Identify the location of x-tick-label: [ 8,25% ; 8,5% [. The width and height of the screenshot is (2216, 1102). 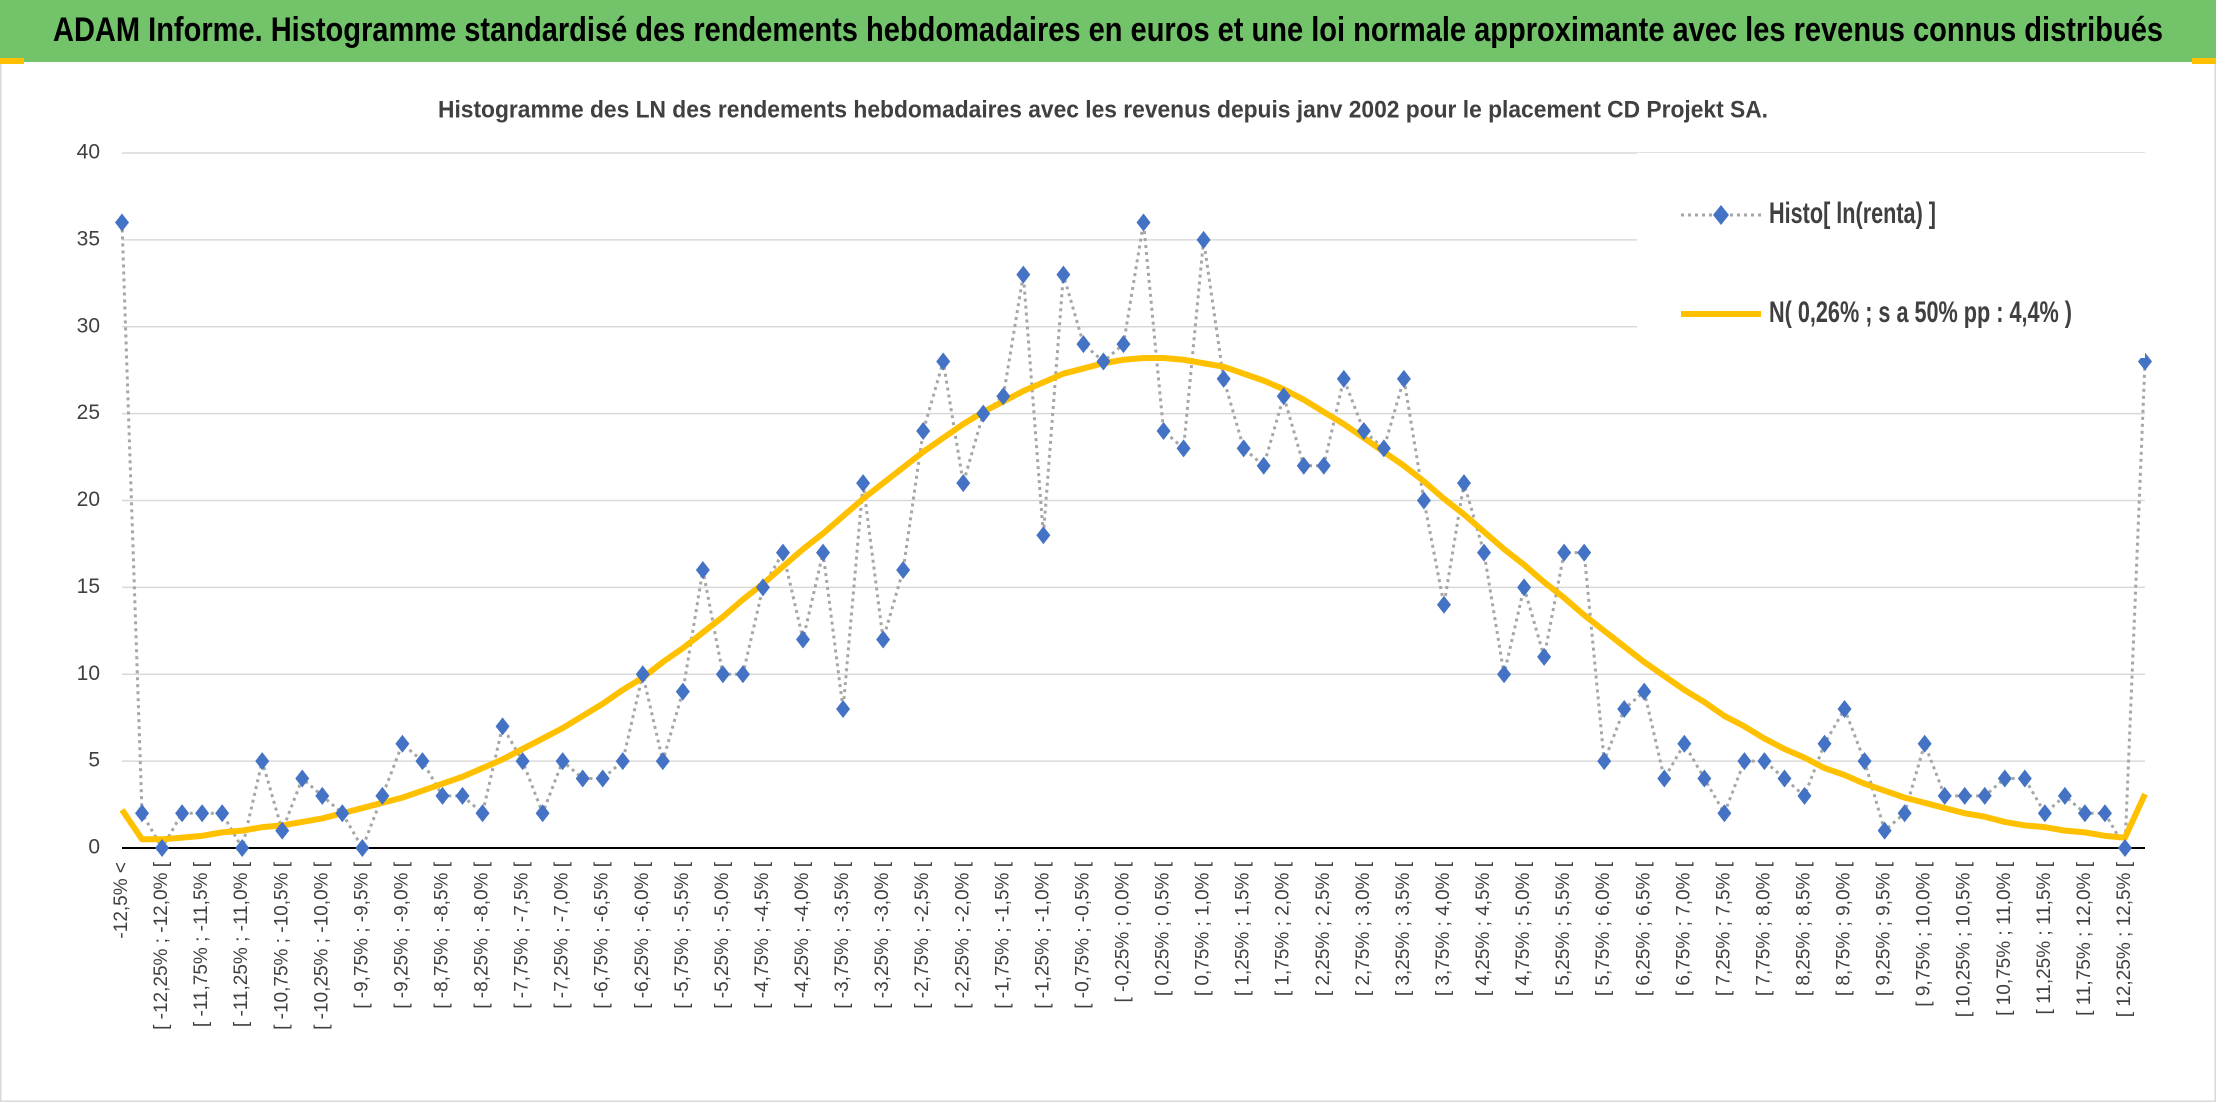
(1804, 928).